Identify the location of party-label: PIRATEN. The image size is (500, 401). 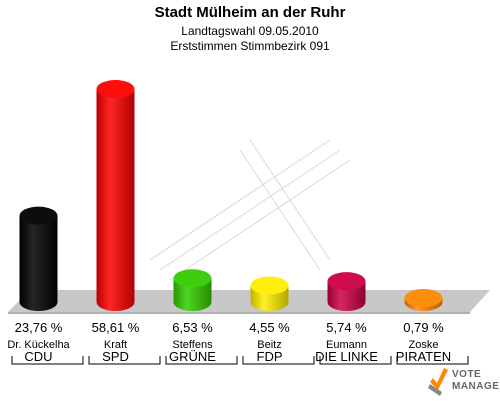
(423, 356).